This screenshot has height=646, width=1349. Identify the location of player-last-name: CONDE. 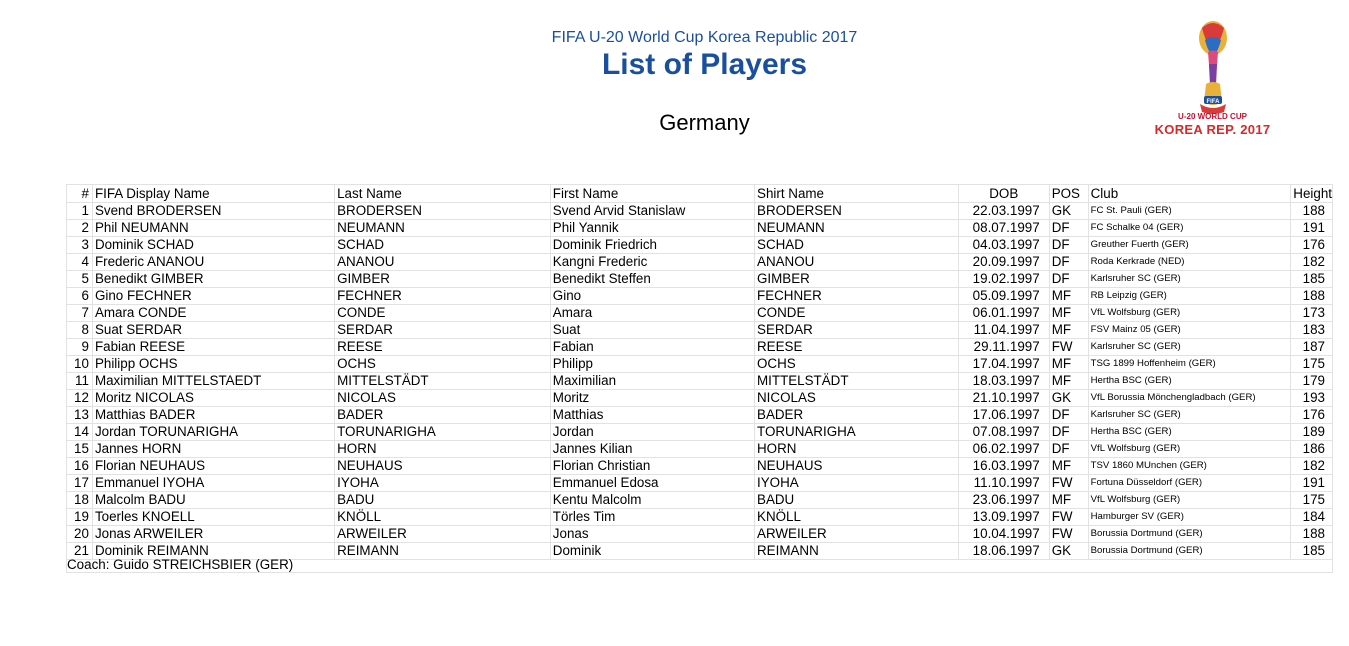
(442, 313).